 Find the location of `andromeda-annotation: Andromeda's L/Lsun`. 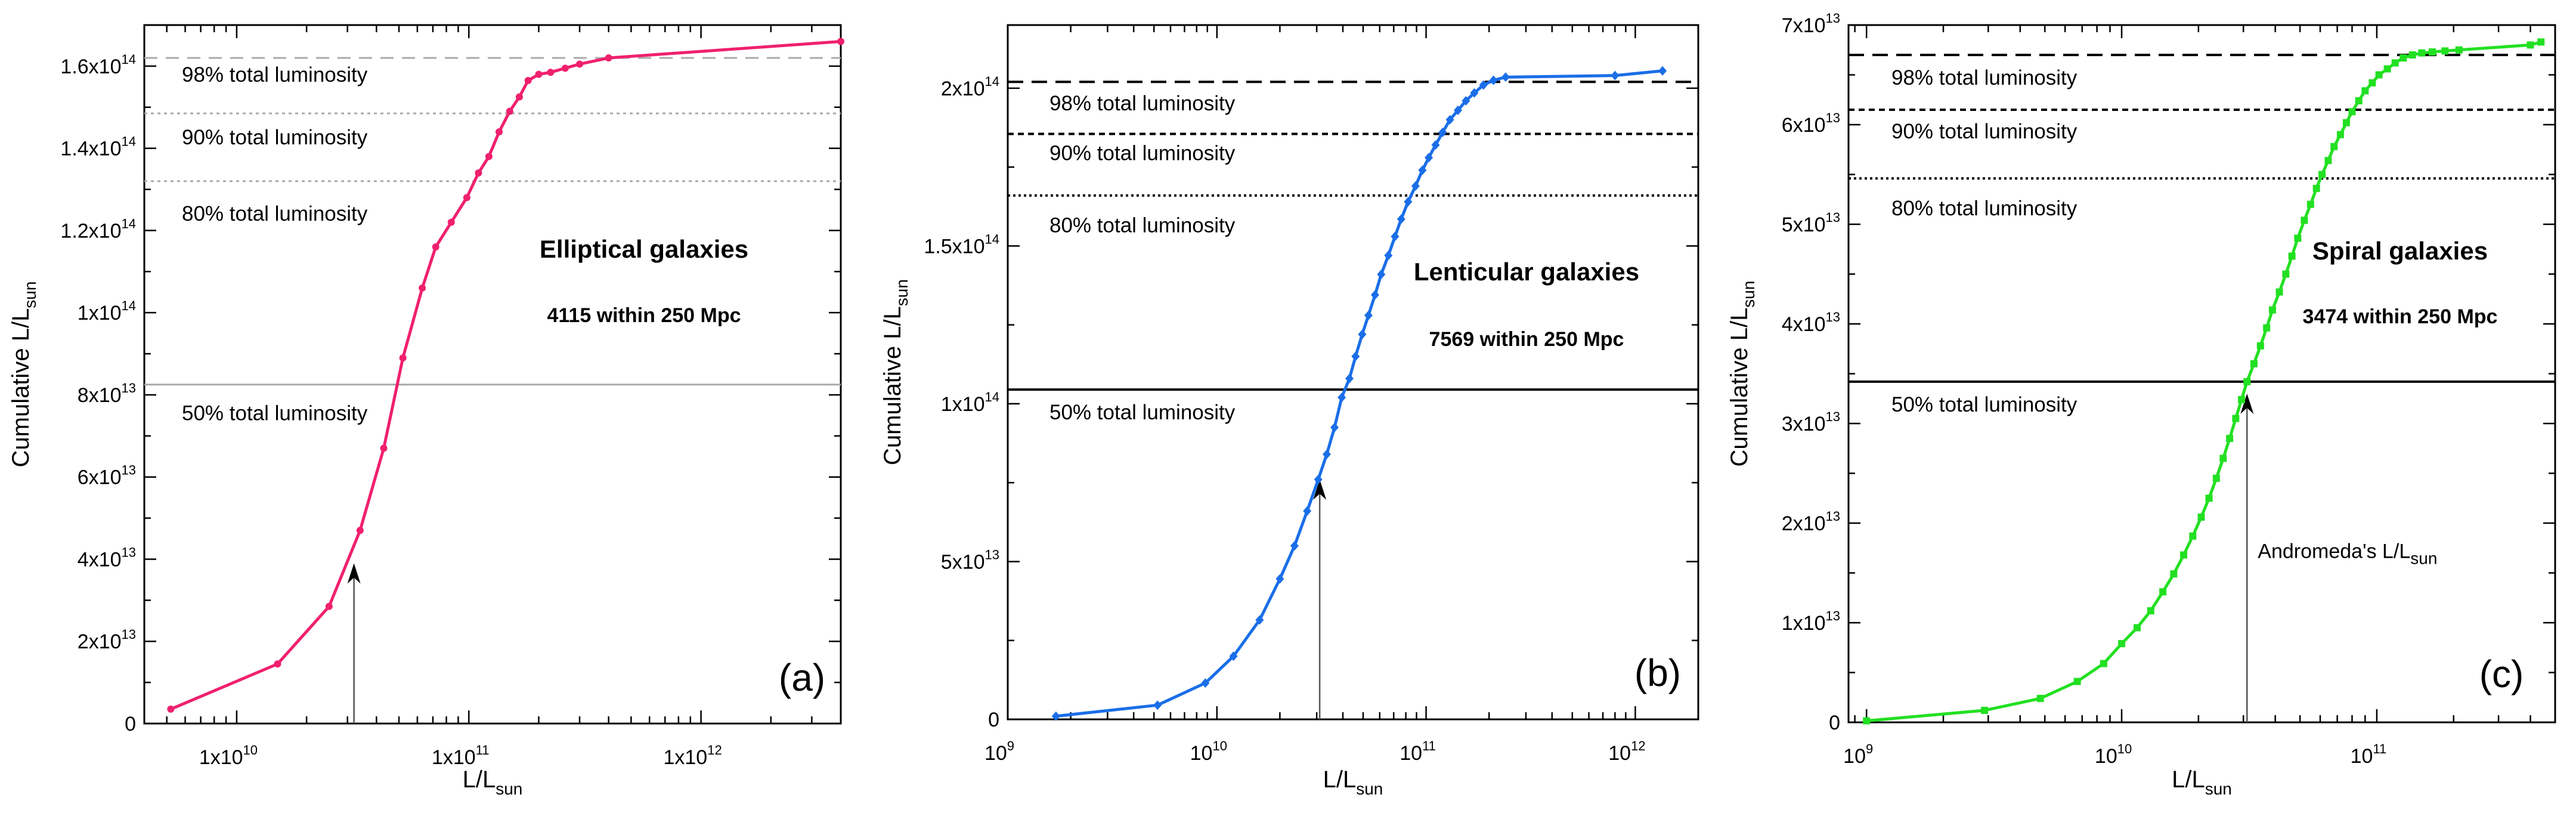

andromeda-annotation: Andromeda's L/Lsun is located at coordinates (2347, 553).